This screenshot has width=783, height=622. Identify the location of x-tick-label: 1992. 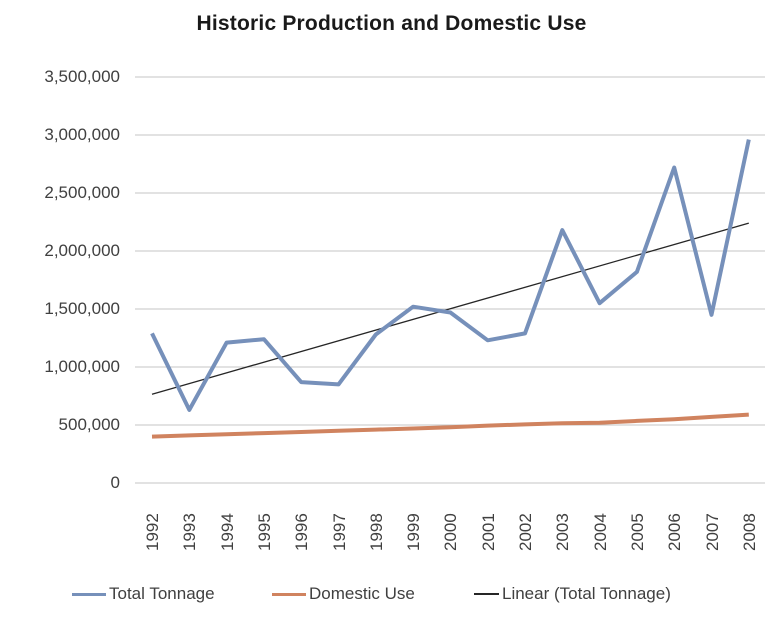
(152, 532).